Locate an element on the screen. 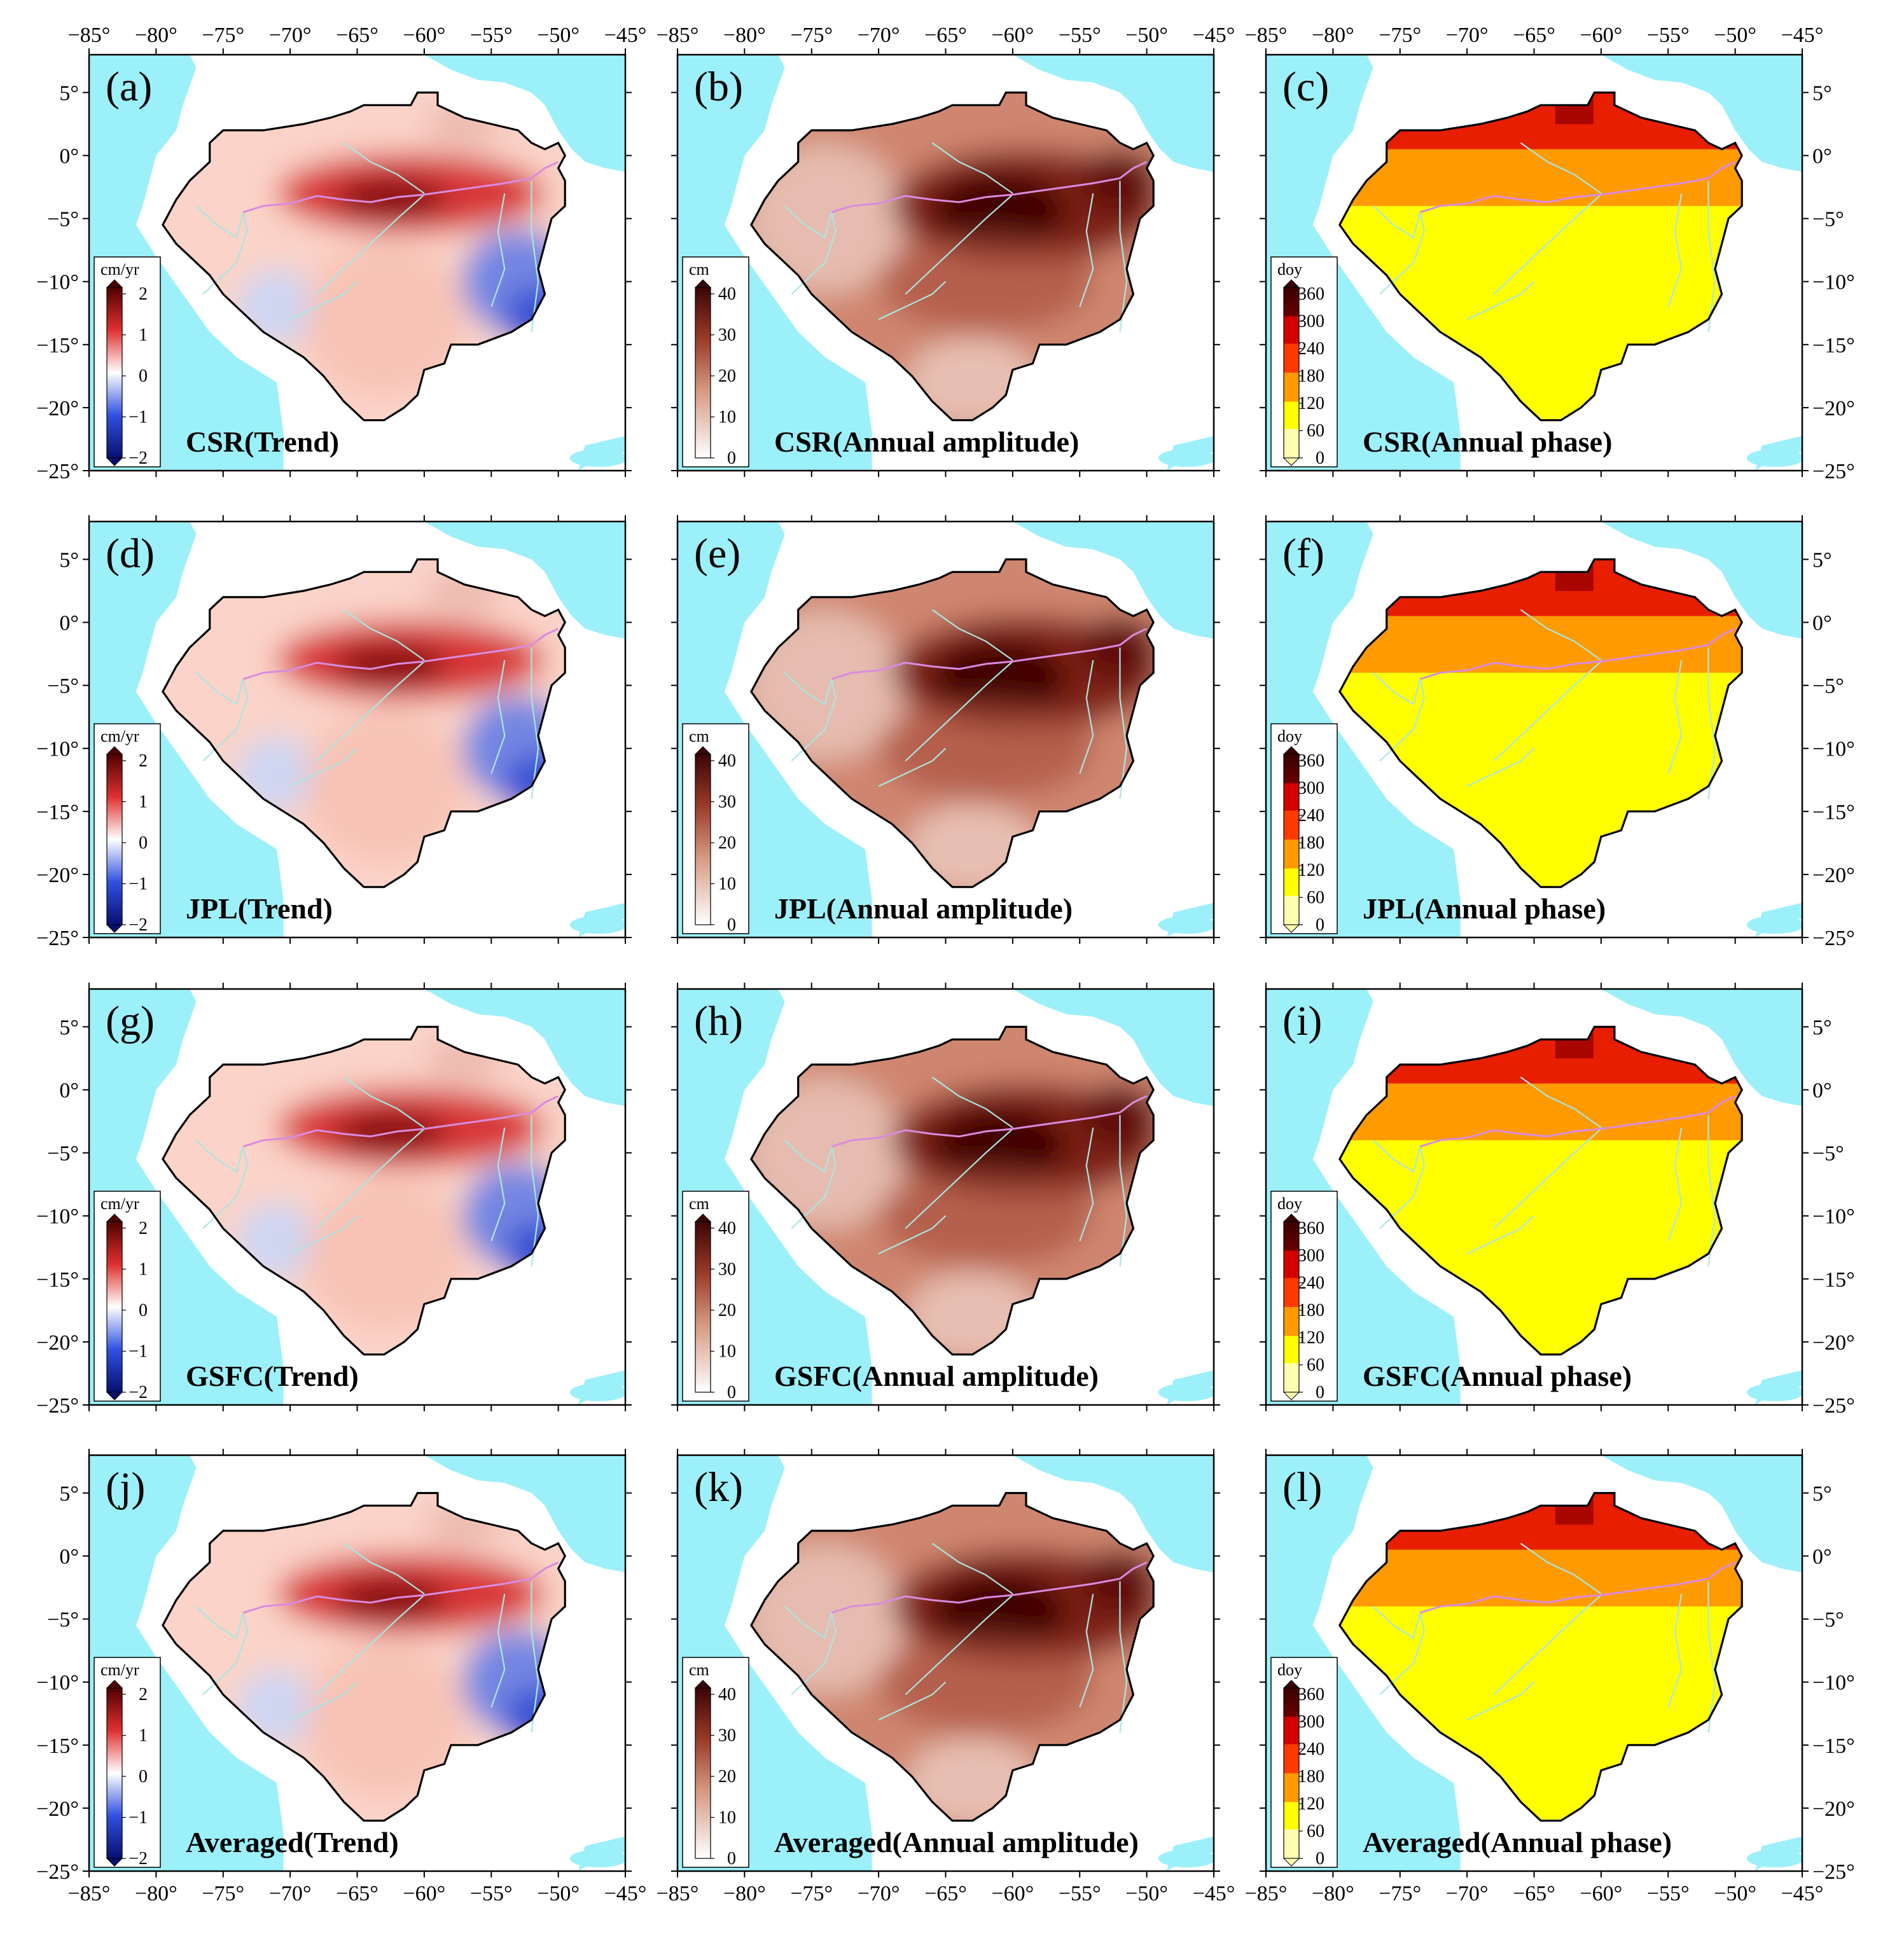  x-tick-label-bottom: −85° is located at coordinates (89, 1893).